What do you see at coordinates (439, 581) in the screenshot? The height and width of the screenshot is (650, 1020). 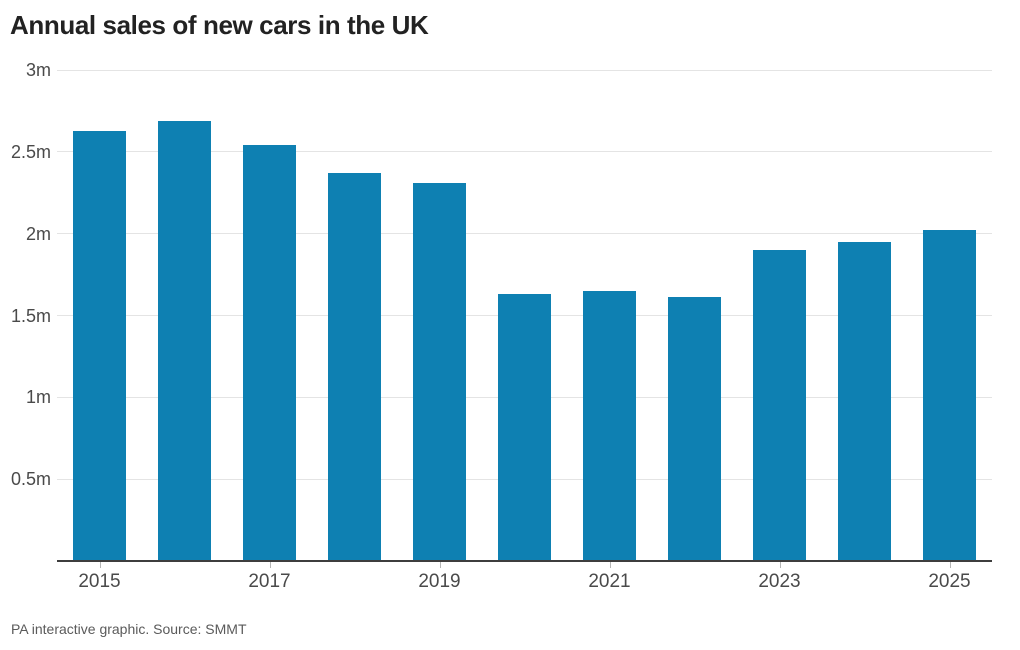 I see `x-tick-label-2019: 2019` at bounding box center [439, 581].